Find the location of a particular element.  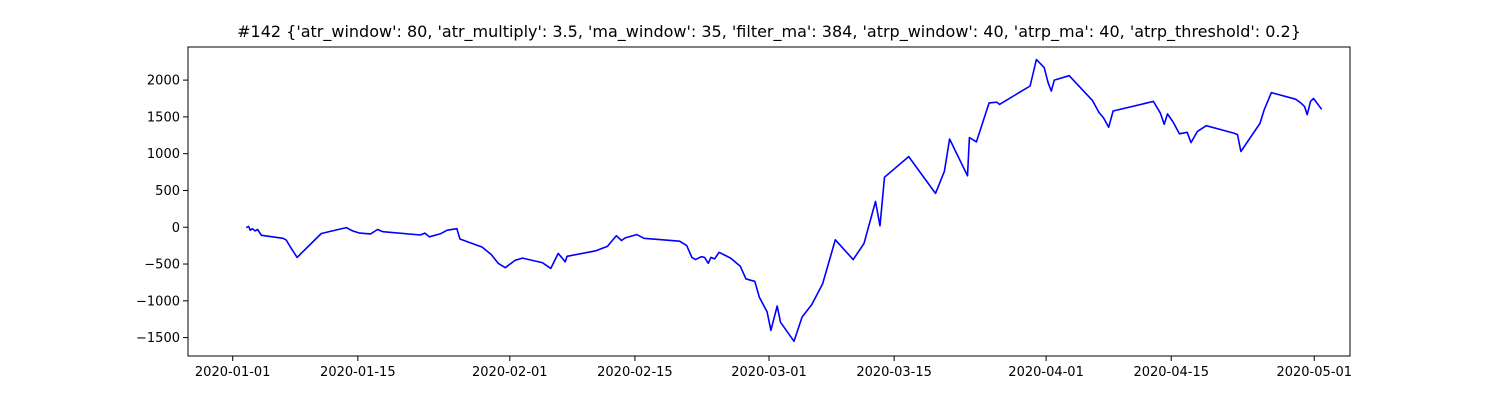

x-tick-label: 2020-05-01 is located at coordinates (1314, 372).